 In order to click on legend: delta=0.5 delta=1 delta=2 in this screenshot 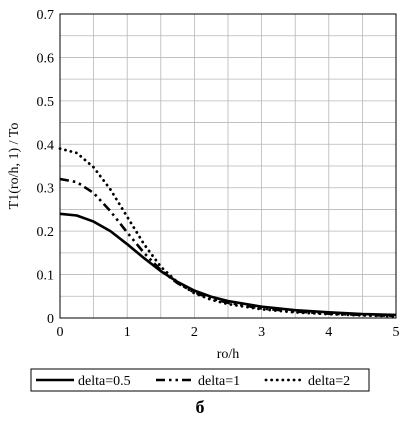, I will do `click(200, 380)`.